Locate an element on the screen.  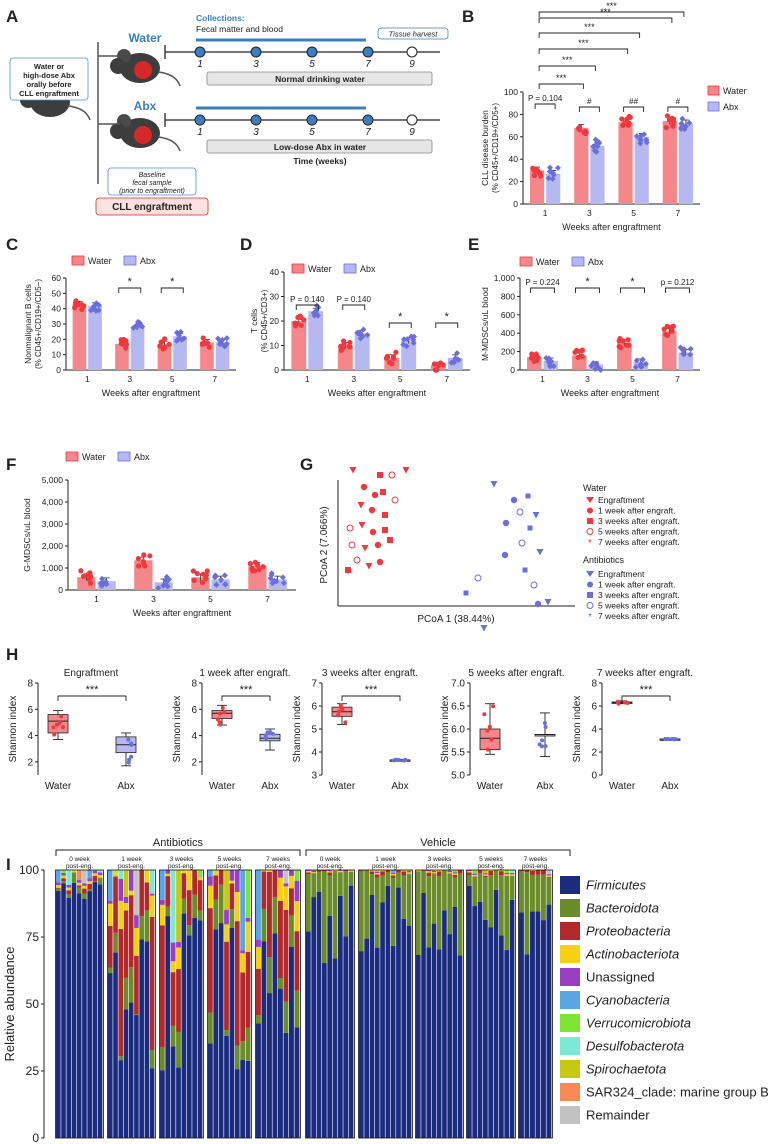
y-tick-label: 6.0 is located at coordinates (458, 730).